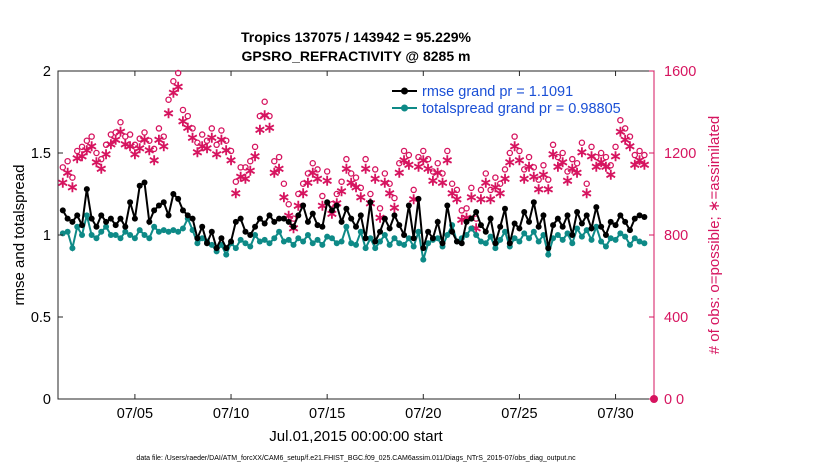 This screenshot has height=470, width=830. I want to click on y-tick-label-left: 1.5, so click(41, 154).